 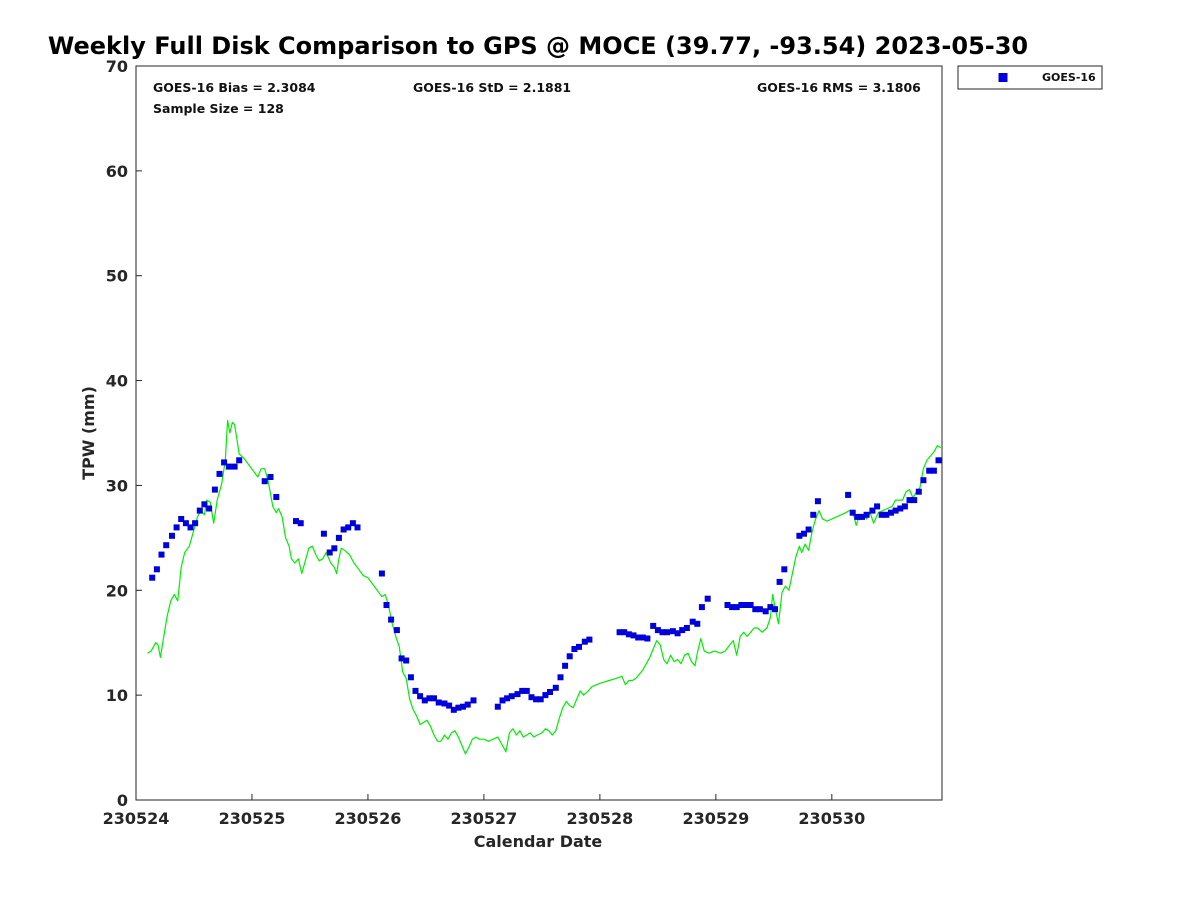 I want to click on x-tick-label: 230527, so click(x=484, y=818).